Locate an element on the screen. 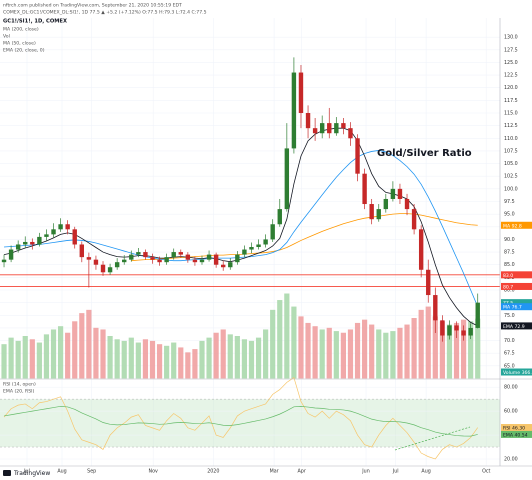  x-tick-label: Aug is located at coordinates (61, 472).